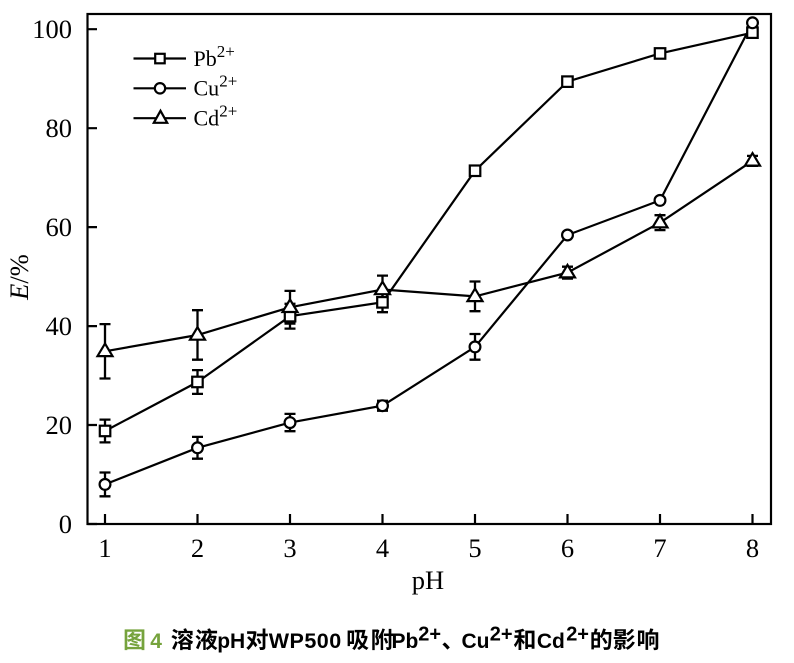  I want to click on svg-text: 2, so click(197, 548).